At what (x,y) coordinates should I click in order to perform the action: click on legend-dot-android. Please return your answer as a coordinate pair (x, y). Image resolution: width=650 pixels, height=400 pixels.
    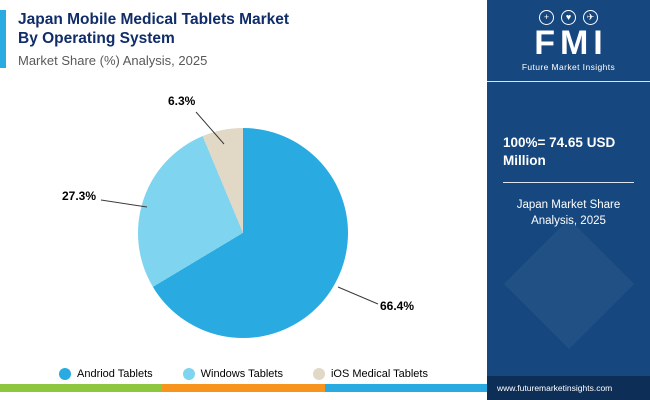
    Looking at the image, I should click on (65, 374).